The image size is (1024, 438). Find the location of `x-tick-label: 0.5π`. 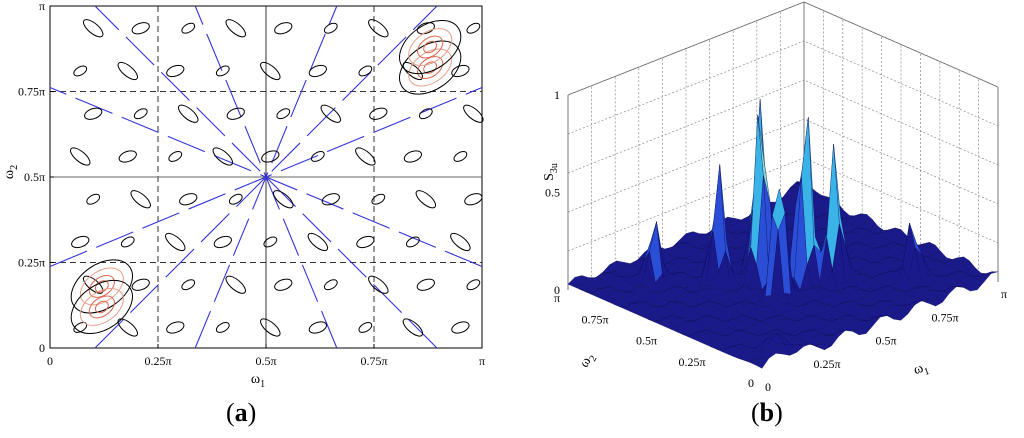

x-tick-label: 0.5π is located at coordinates (885, 341).